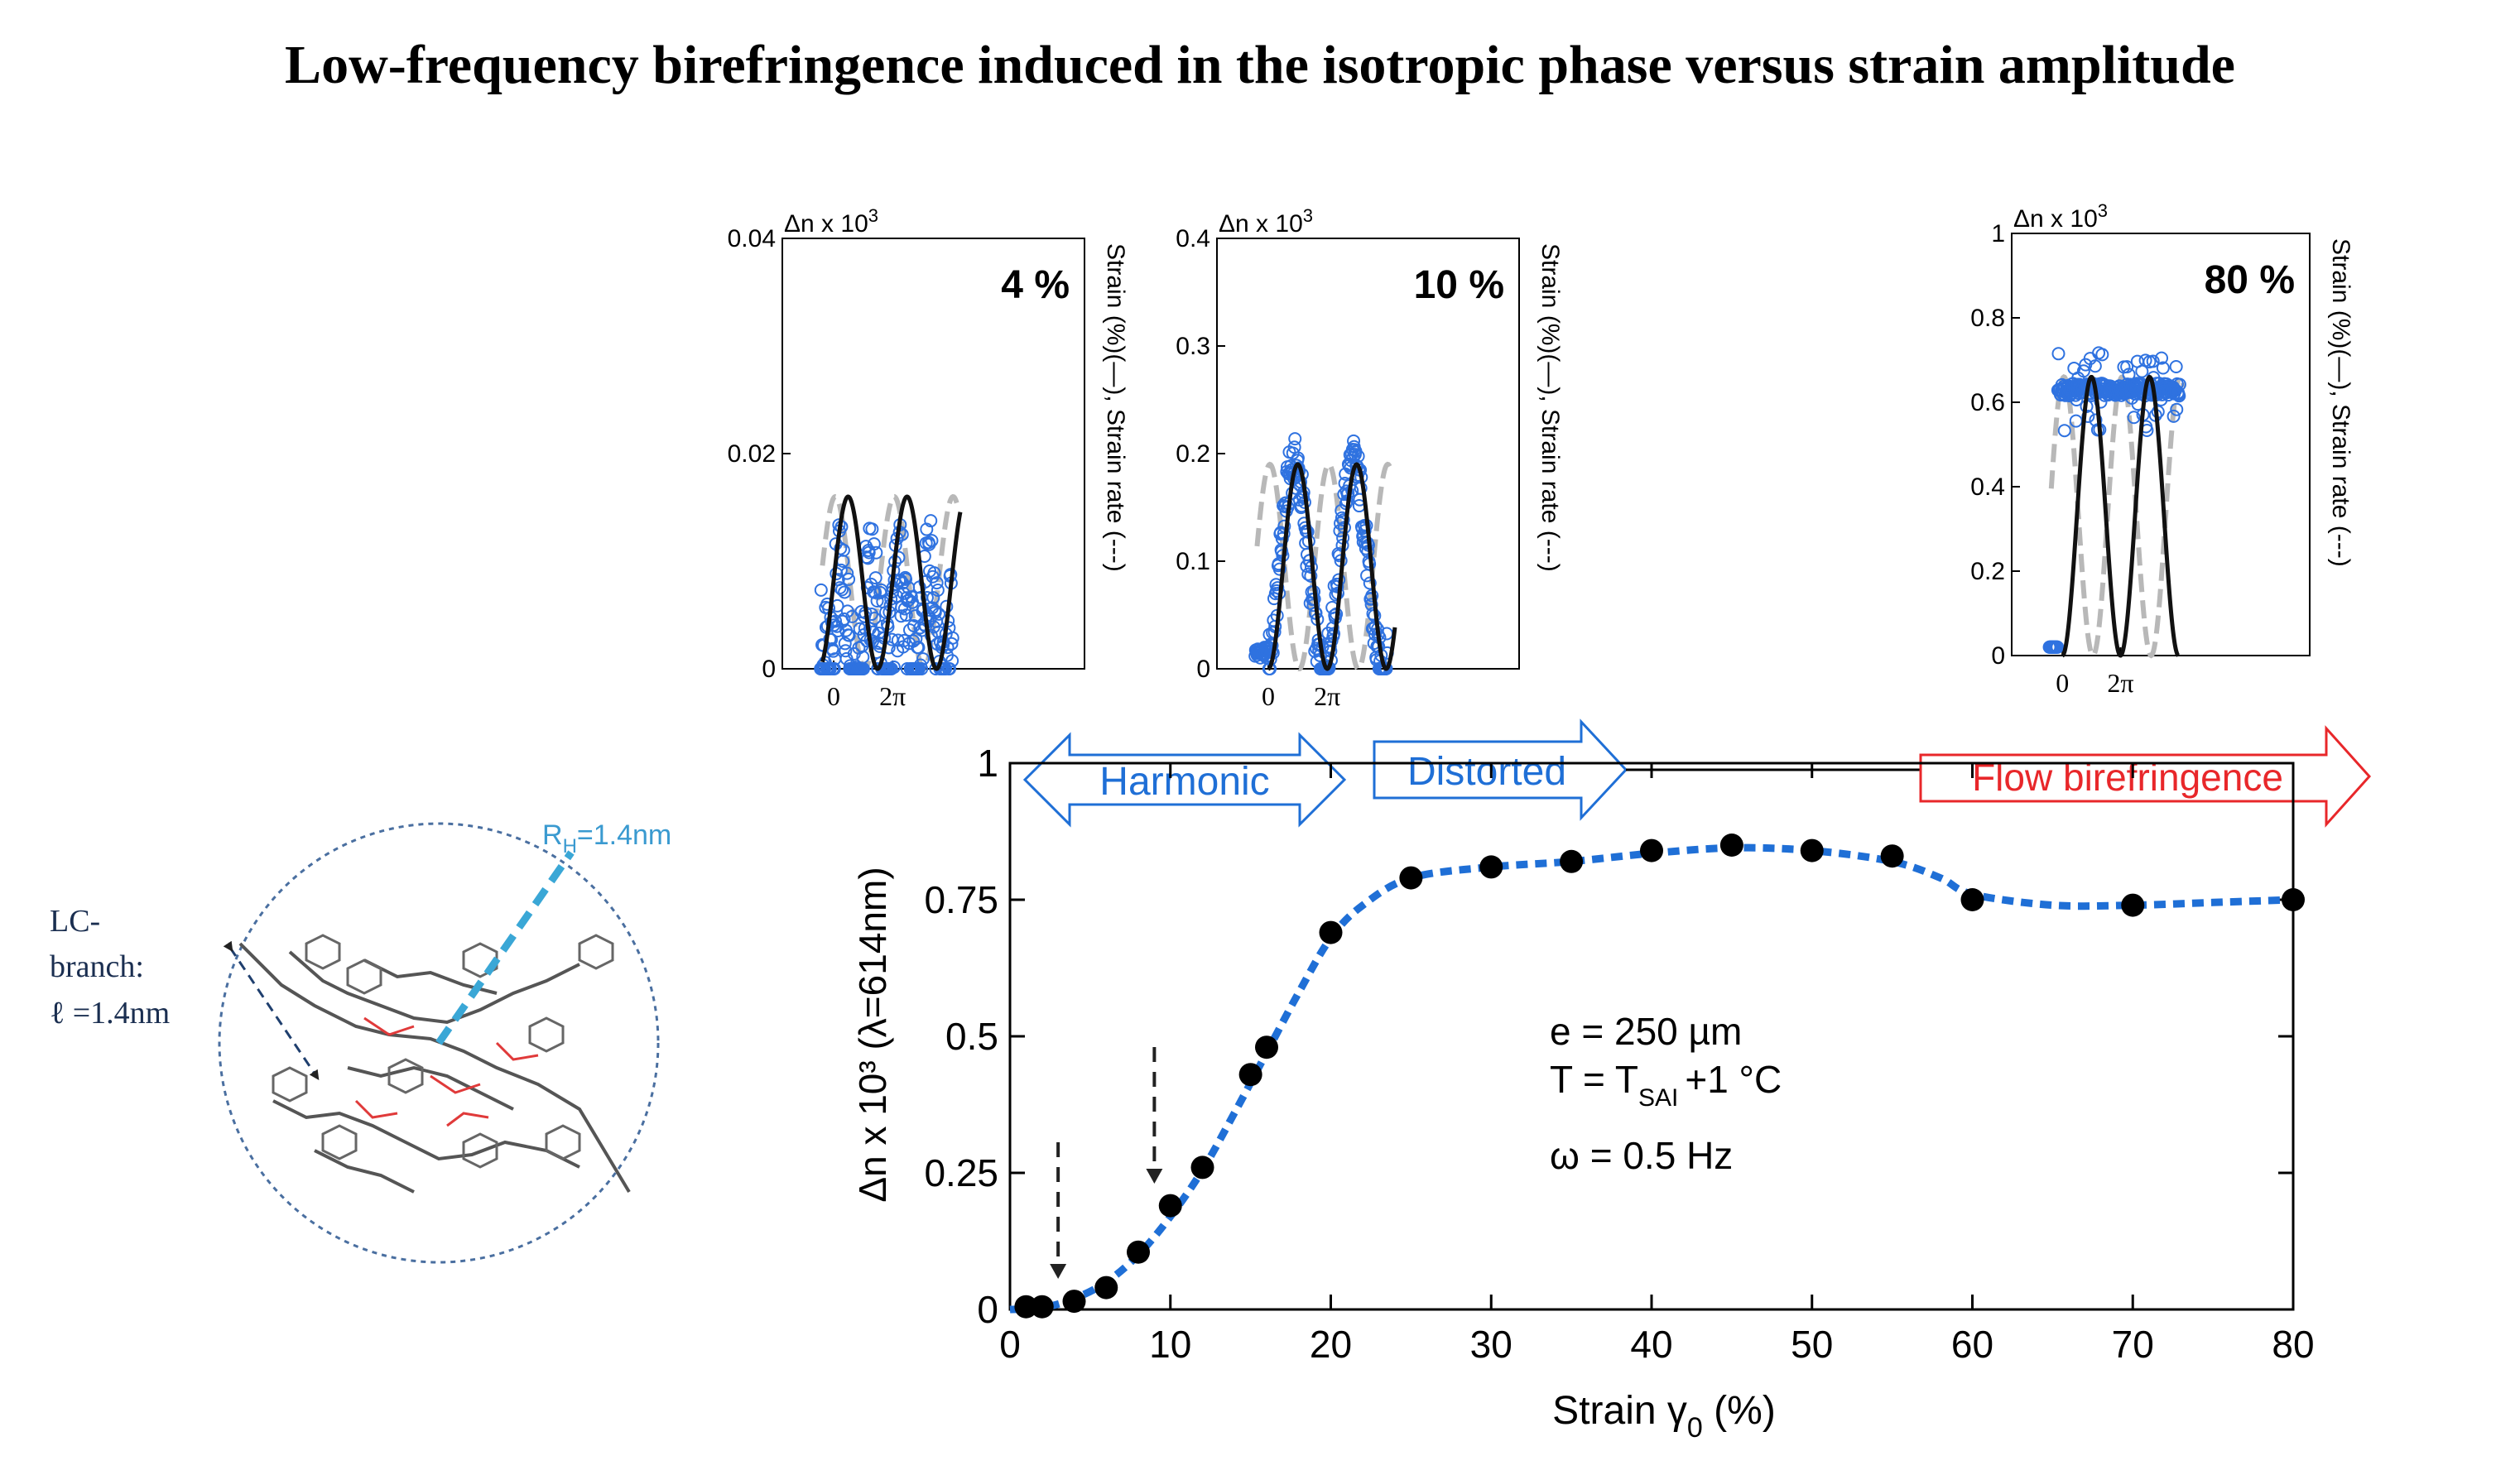  I want to click on inset-y-tick-label: 0.02, so click(752, 454).